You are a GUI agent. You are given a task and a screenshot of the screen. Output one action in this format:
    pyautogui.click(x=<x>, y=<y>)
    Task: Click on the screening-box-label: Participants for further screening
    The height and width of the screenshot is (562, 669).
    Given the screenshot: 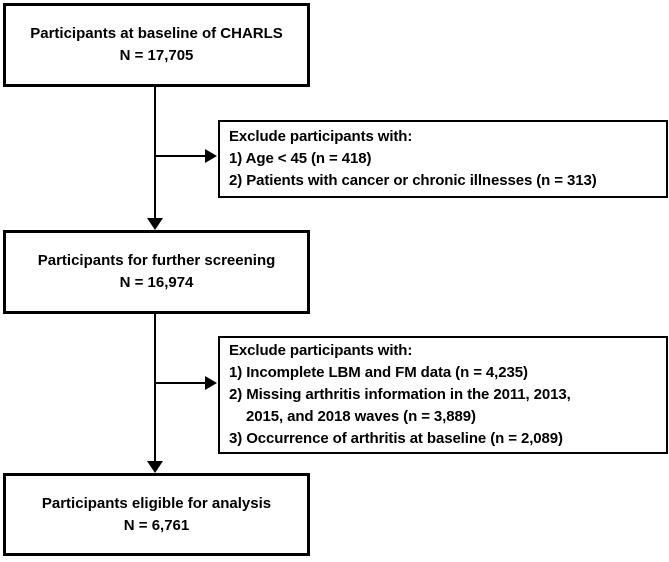 What is the action you would take?
    pyautogui.click(x=156, y=260)
    